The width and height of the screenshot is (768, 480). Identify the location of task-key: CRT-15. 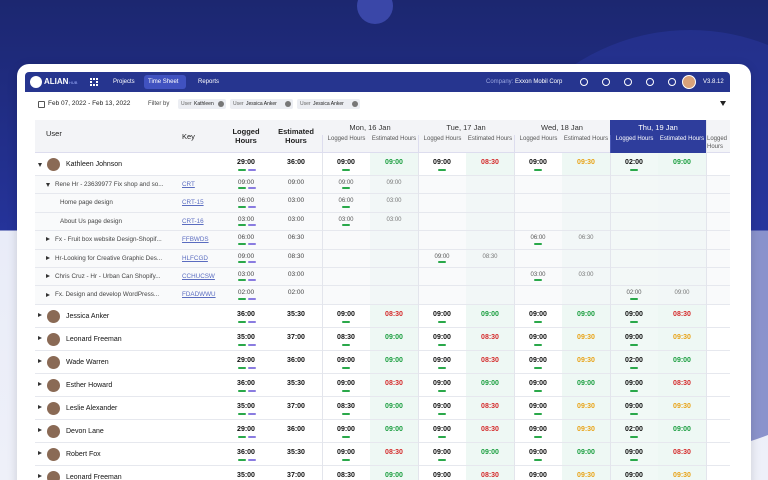
(193, 203).